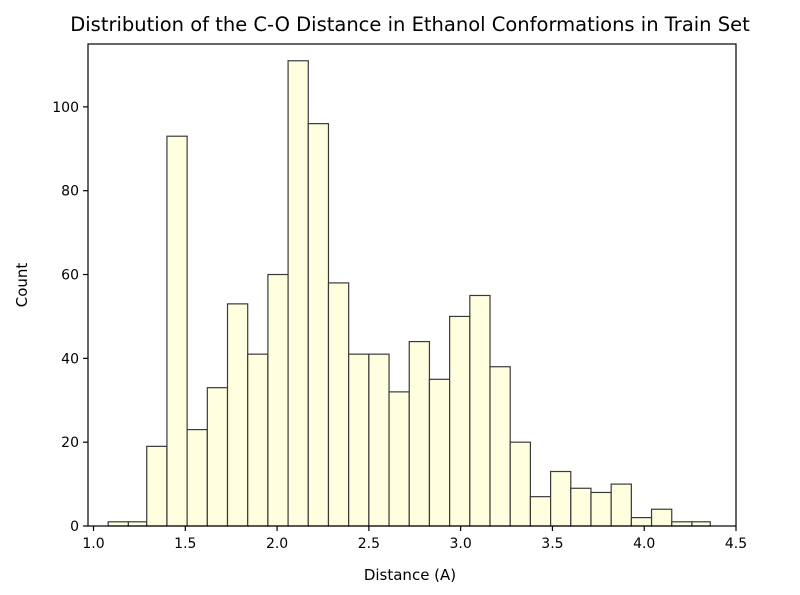 The image size is (800, 595). What do you see at coordinates (70, 443) in the screenshot?
I see `y-tick-label: 20` at bounding box center [70, 443].